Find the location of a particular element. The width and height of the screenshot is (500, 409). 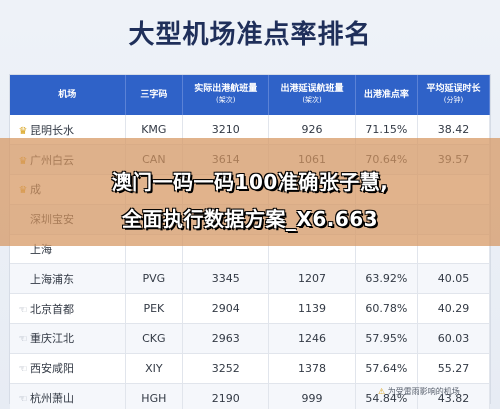

cell-rate: 60.78% is located at coordinates (387, 309).